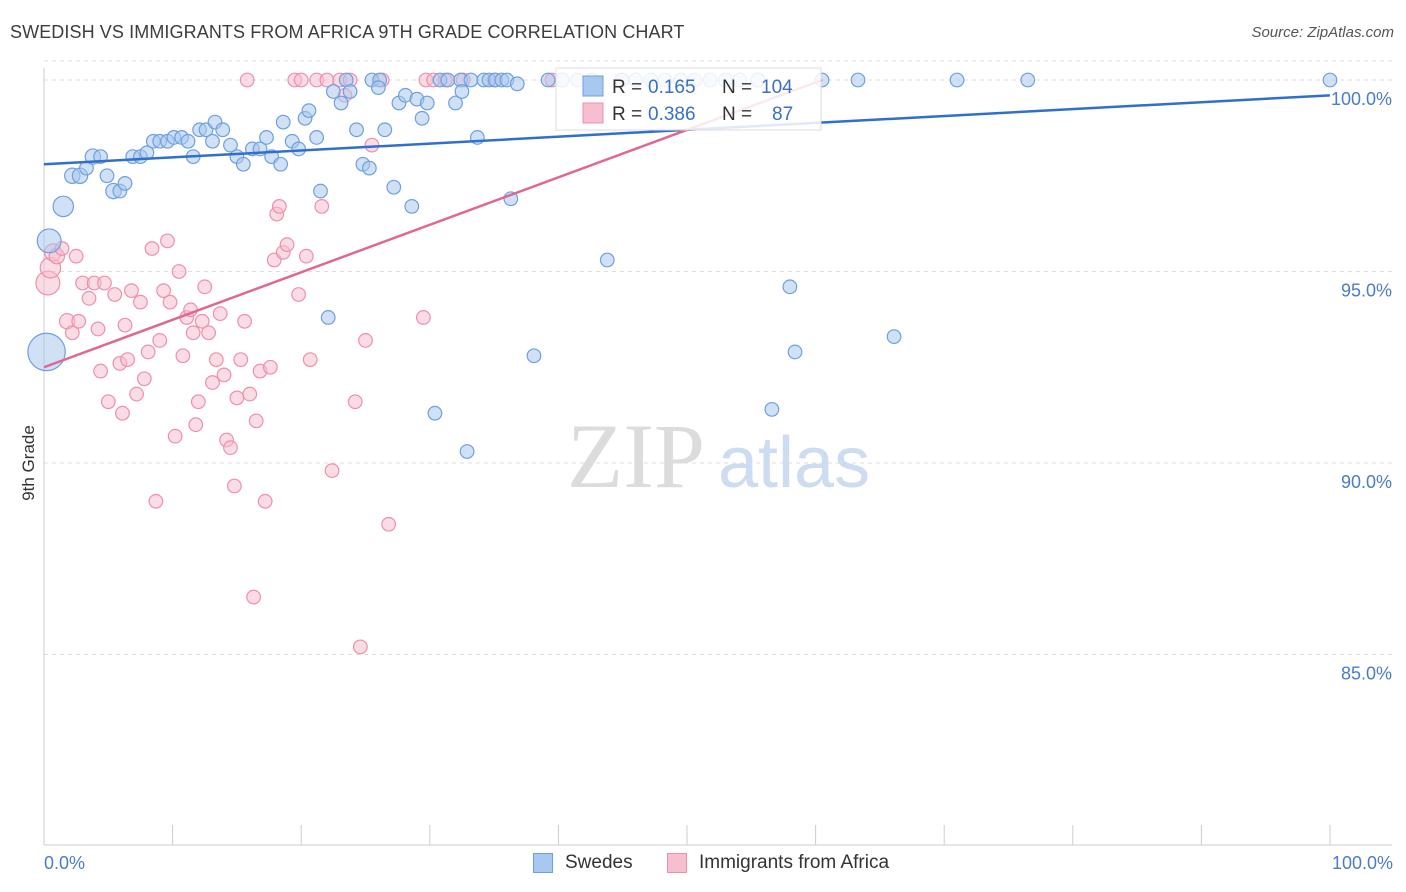 The width and height of the screenshot is (1406, 892). Describe the element at coordinates (636, 456) in the screenshot. I see `watermark-zip: ZIP` at that location.